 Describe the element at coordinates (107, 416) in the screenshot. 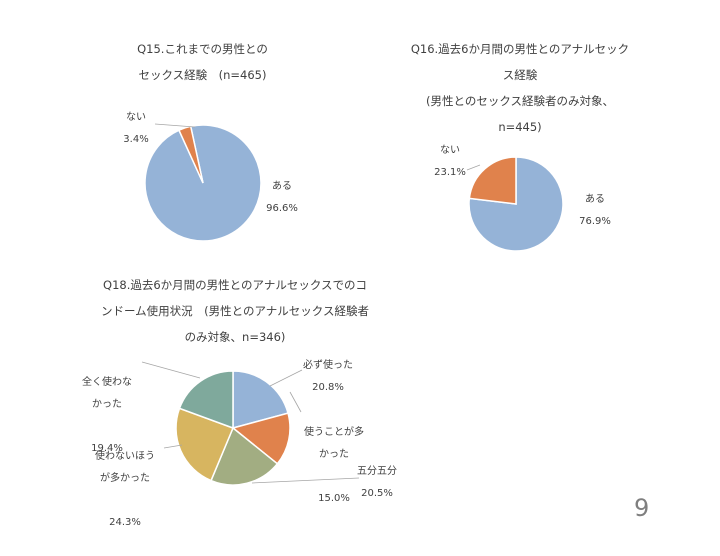

I see `chart3-label-4: 全く使わな かった 19.4%` at that location.